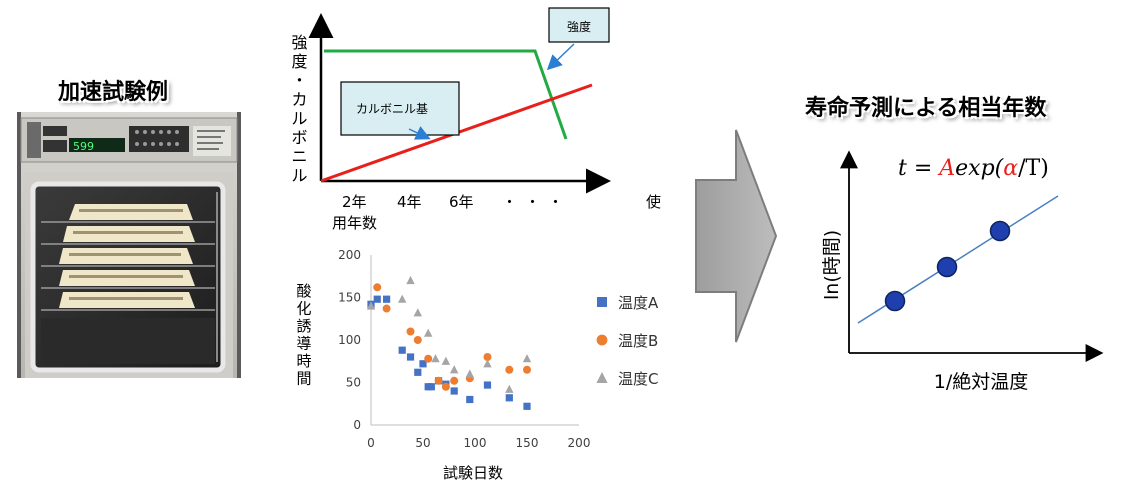  Describe the element at coordinates (113, 92) in the screenshot. I see `left-title: 加速試験例` at that location.